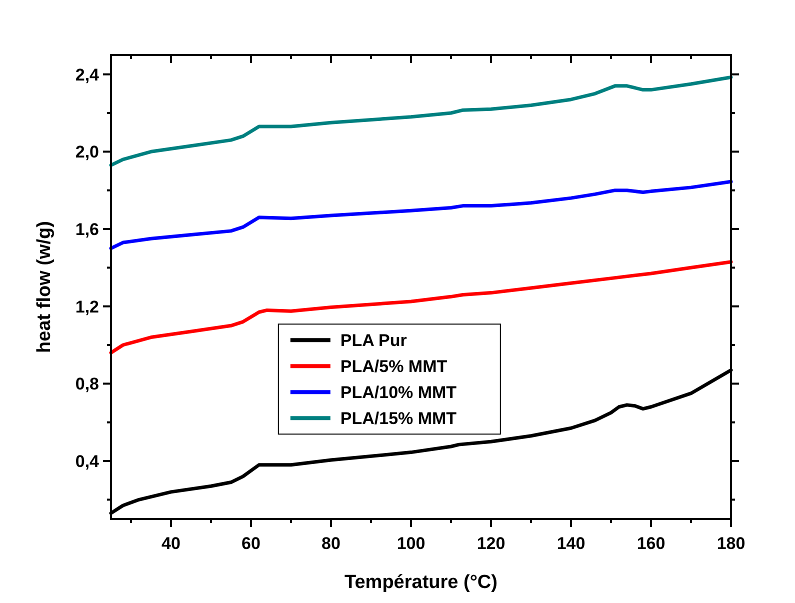 The width and height of the screenshot is (795, 603). Describe the element at coordinates (399, 392) in the screenshot. I see `legend-label: PLA/10% MMT` at that location.